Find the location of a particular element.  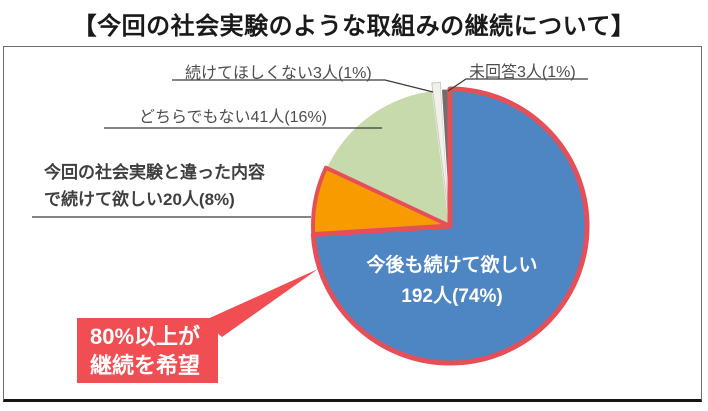

pie-slice-neither is located at coordinates (388, 158).